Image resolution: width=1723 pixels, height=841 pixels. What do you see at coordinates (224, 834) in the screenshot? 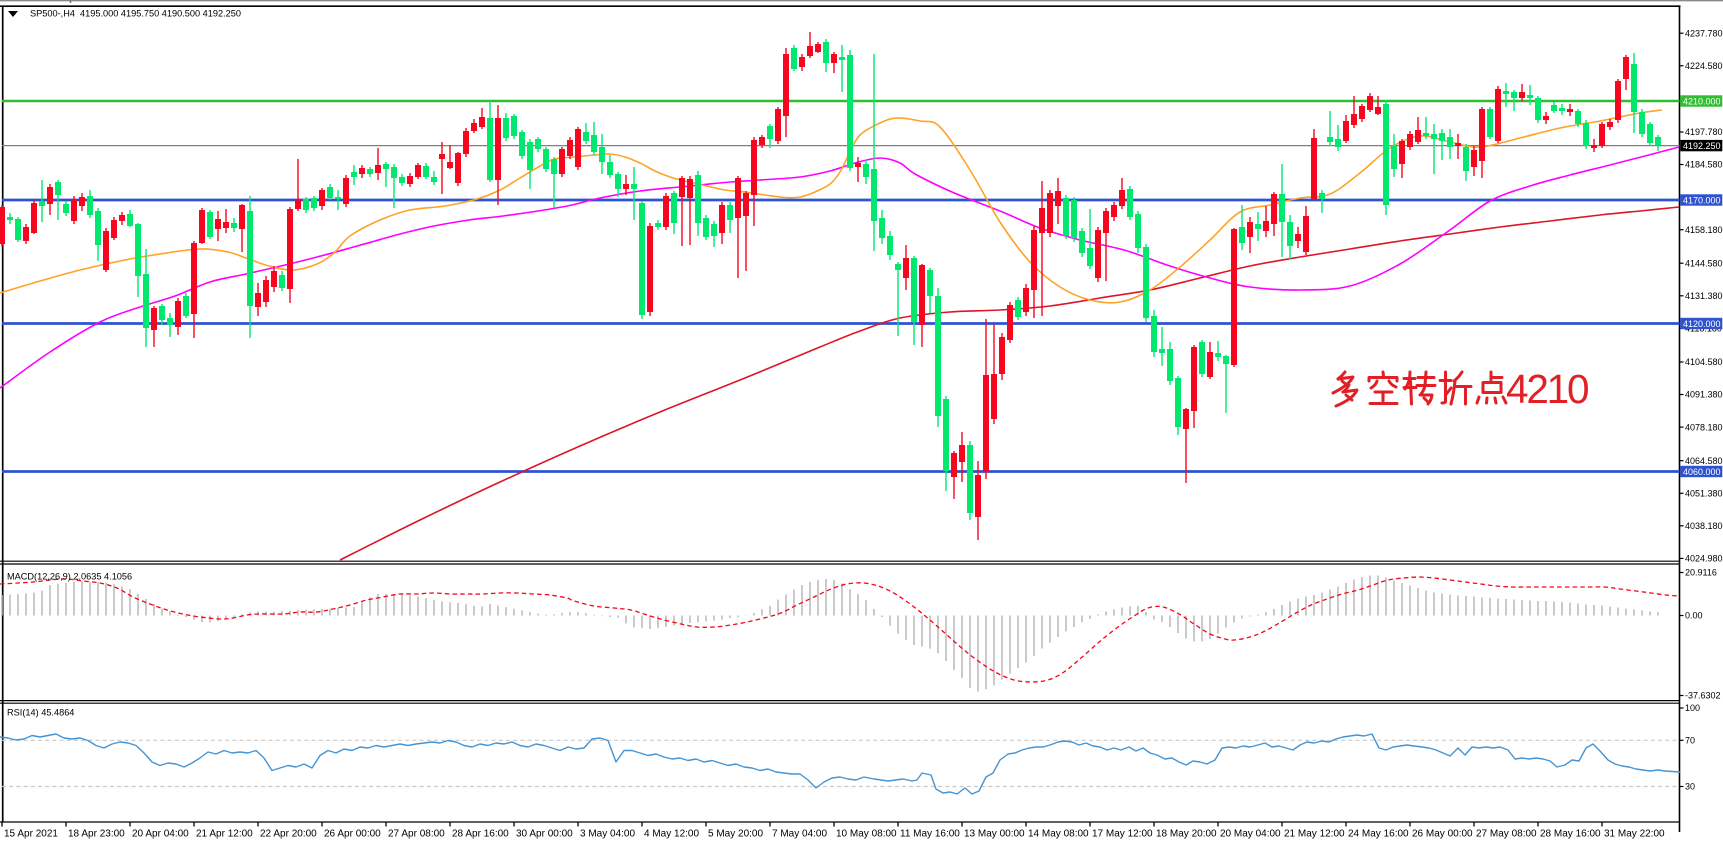
I see `svg-text: 21 Apr 12:00` at bounding box center [224, 834].